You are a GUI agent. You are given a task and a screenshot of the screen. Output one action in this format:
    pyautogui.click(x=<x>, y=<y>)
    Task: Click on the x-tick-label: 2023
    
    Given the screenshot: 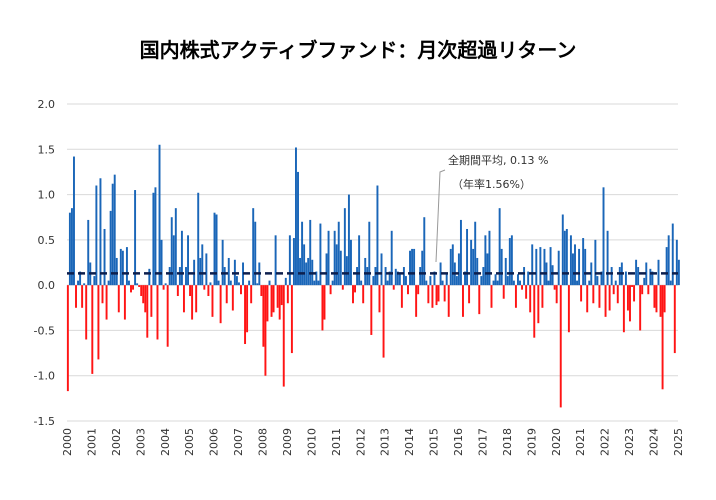 What is the action you would take?
    pyautogui.click(x=629, y=442)
    